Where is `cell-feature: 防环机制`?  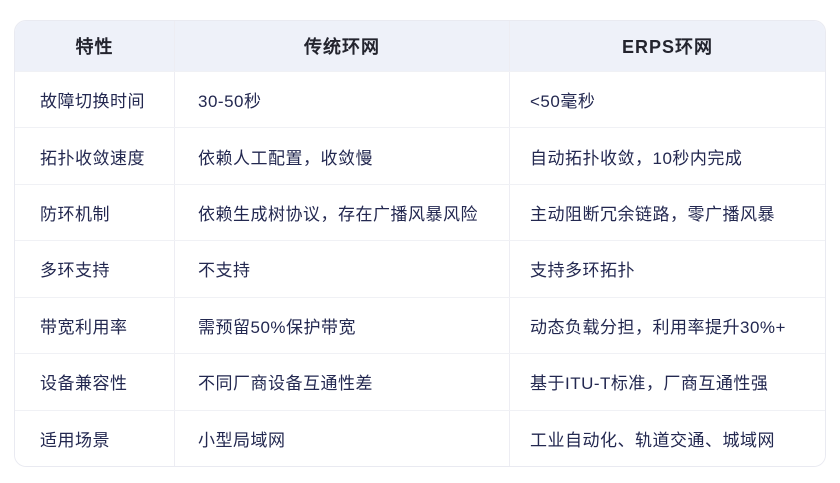
cell-feature: 防环机制 is located at coordinates (75, 215).